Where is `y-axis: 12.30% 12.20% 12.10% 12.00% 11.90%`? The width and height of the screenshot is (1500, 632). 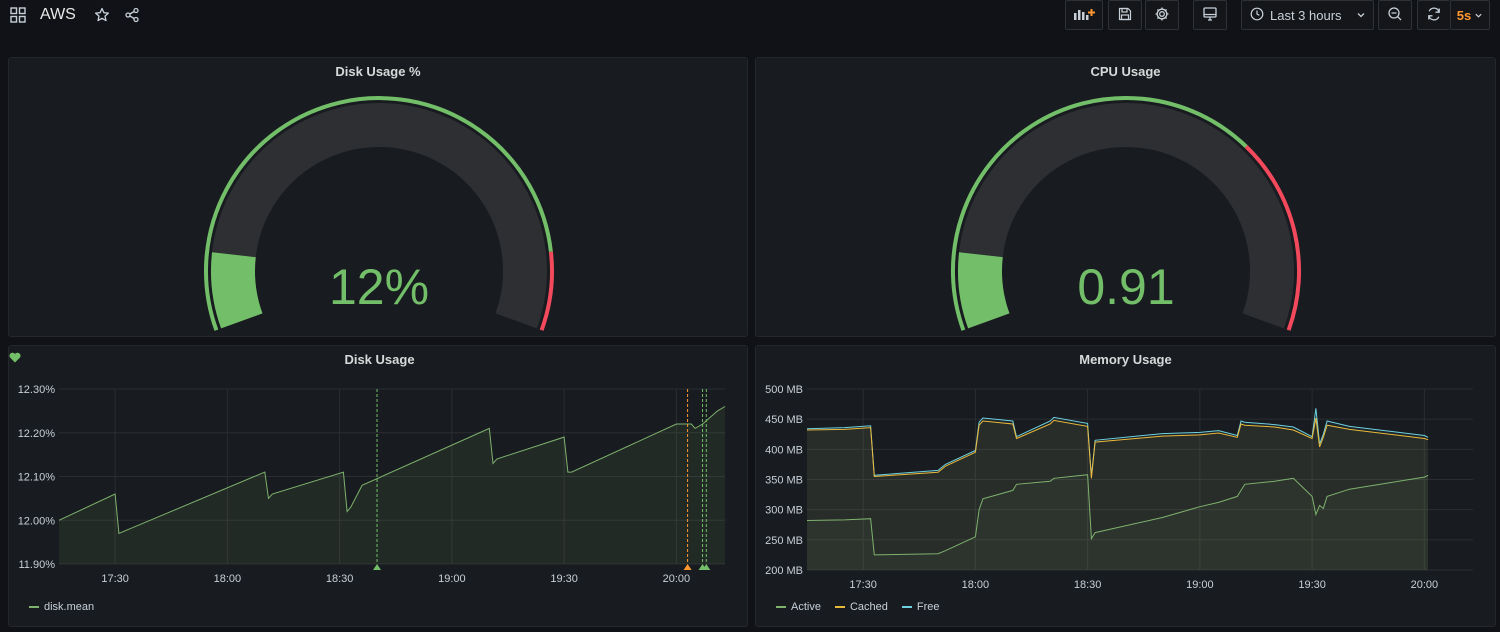
y-axis: 12.30% 12.20% 12.10% 12.00% 11.90% is located at coordinates (371, 477).